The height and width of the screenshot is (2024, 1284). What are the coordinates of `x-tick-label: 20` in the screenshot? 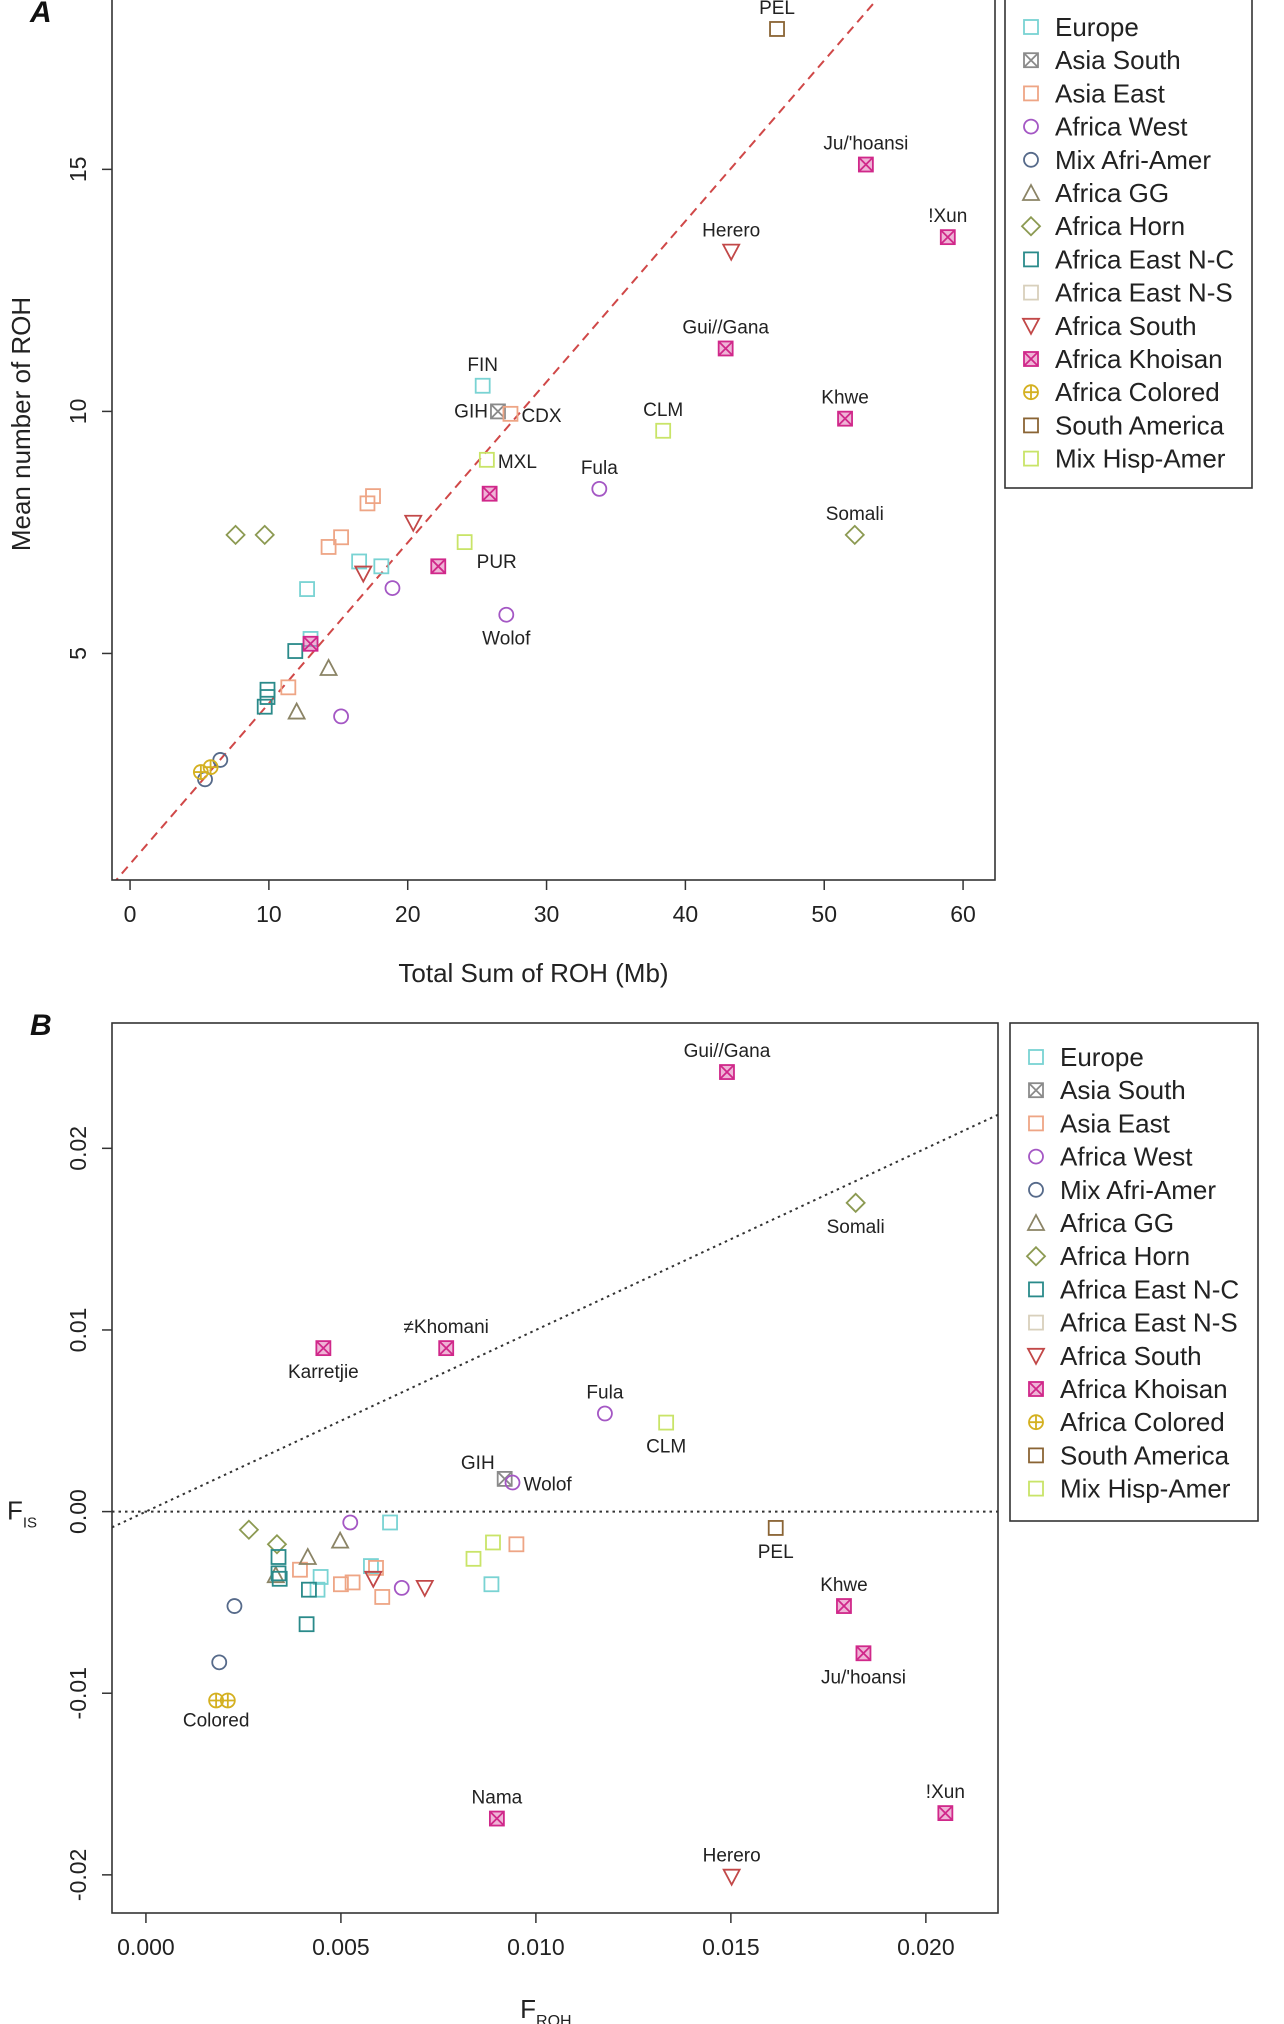 It's located at (408, 914).